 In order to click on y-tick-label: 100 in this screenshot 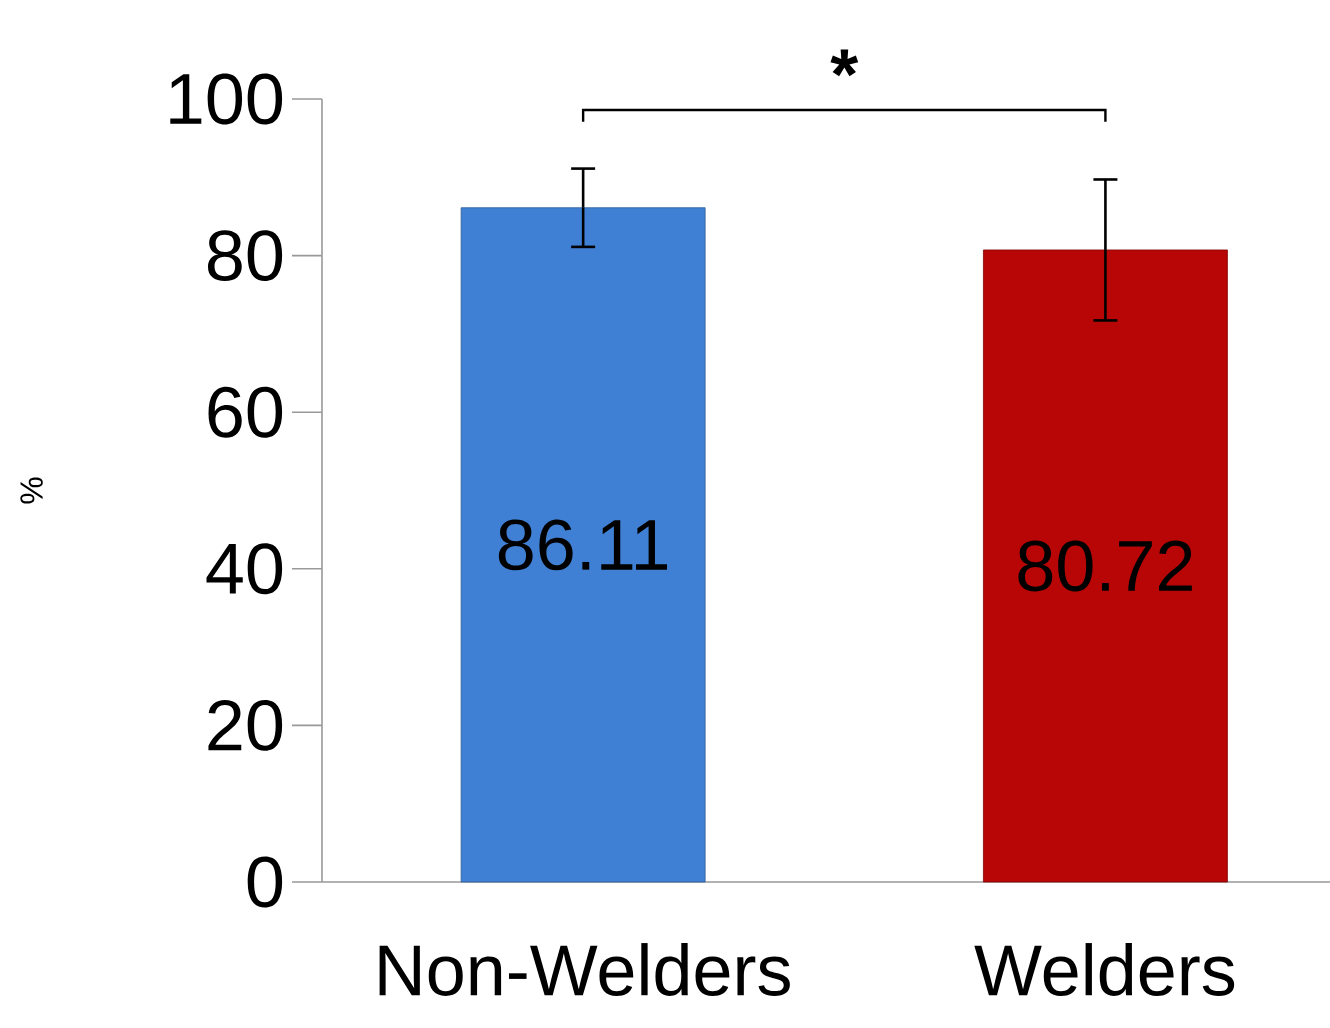, I will do `click(226, 99)`.